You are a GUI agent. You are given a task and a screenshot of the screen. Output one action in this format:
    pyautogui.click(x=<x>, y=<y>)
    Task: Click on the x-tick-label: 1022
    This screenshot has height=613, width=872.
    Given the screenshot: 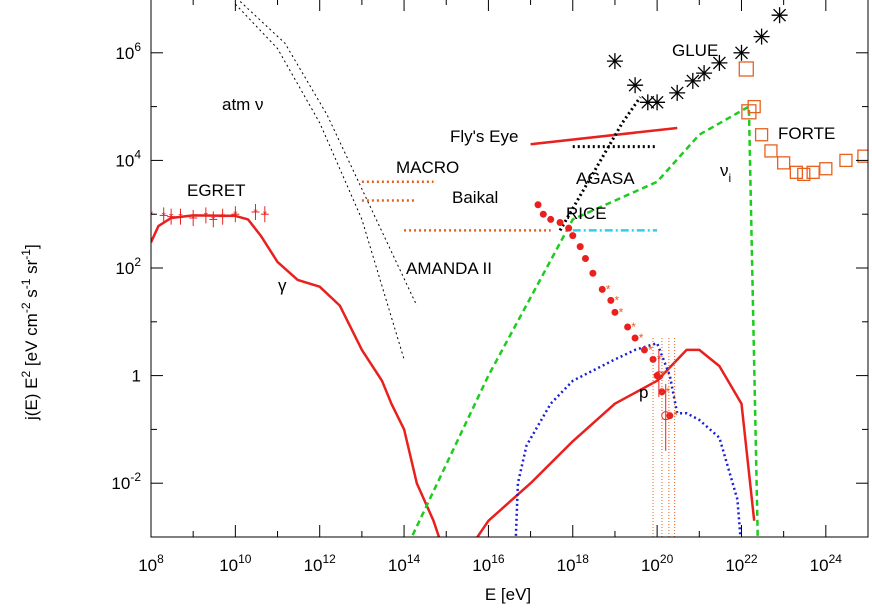 What is the action you would take?
    pyautogui.click(x=741, y=563)
    